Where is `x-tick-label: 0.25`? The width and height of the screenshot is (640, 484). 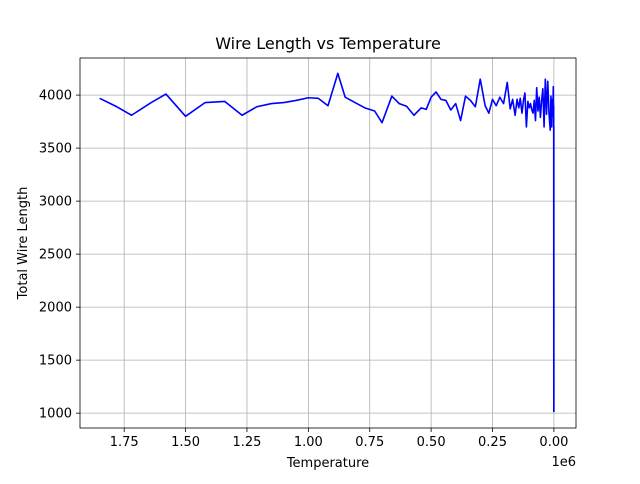
x-tick-label: 0.25 is located at coordinates (492, 442).